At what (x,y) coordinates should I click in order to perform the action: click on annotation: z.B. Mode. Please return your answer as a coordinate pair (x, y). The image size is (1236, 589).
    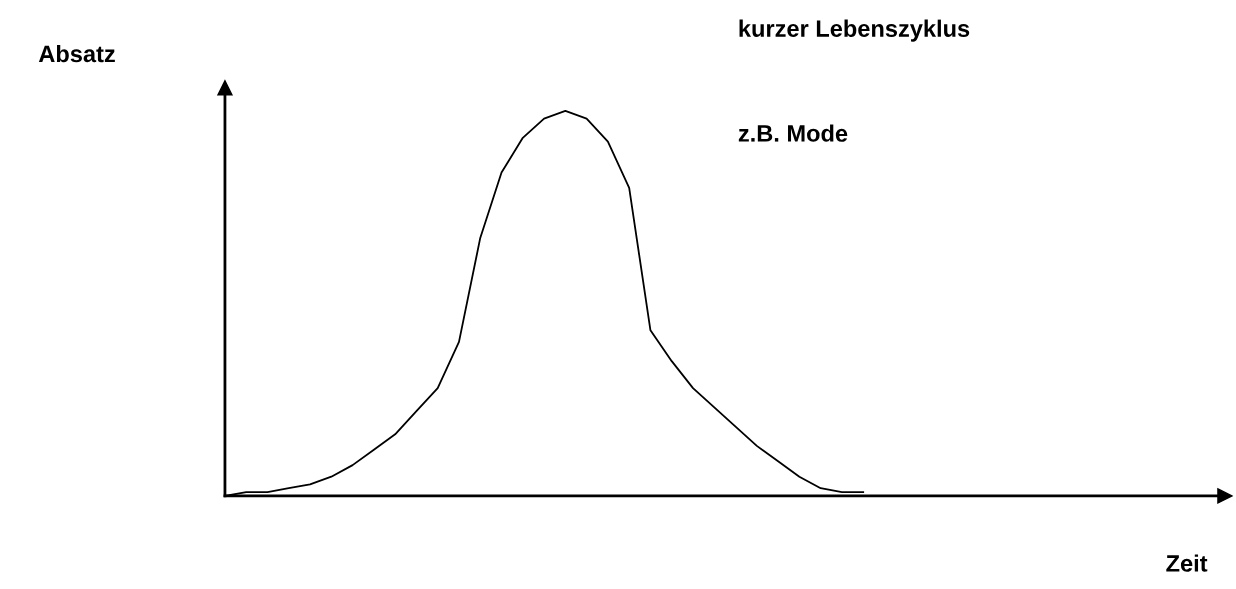
    Looking at the image, I should click on (793, 133).